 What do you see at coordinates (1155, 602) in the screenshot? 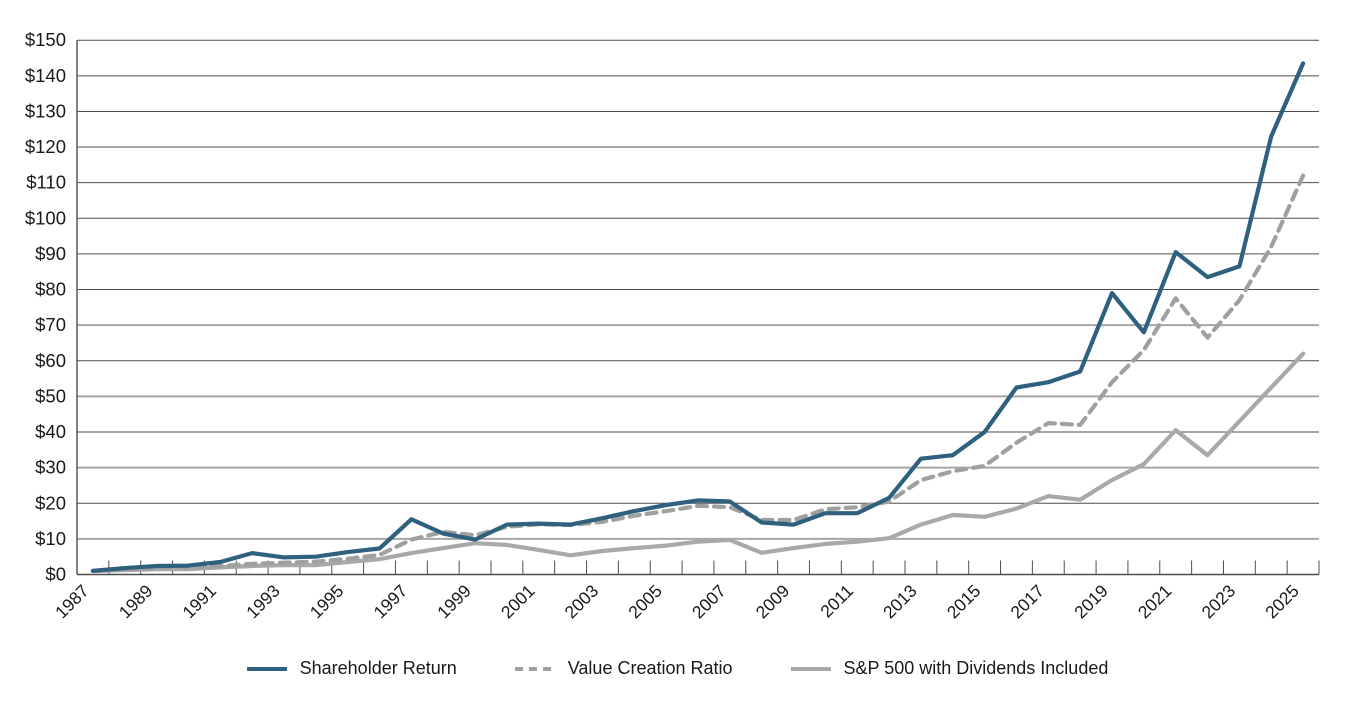
I see `svg-text: 2021` at bounding box center [1155, 602].